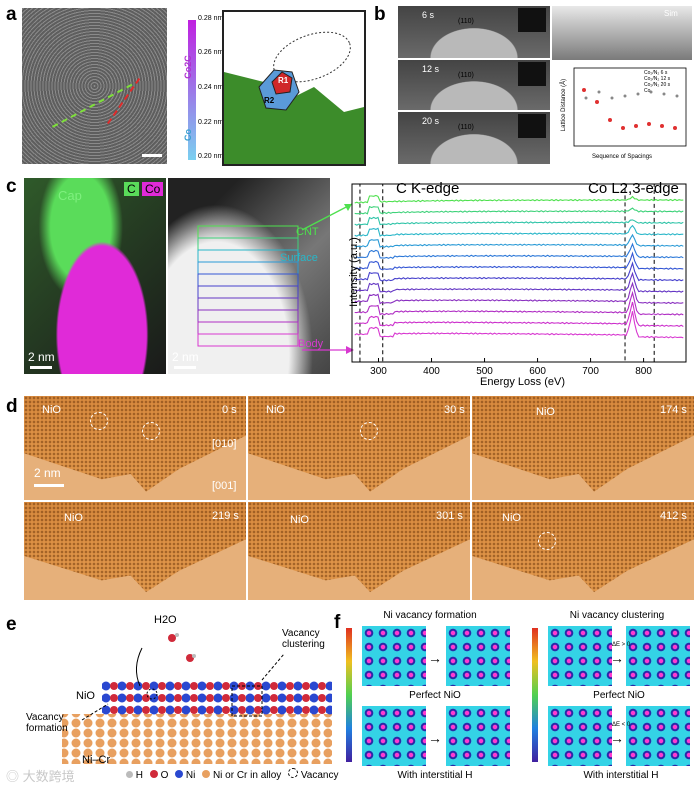  What do you see at coordinates (474, 138) in the screenshot?
I see `panel-b-frame-3: 20 s (110)` at bounding box center [474, 138].